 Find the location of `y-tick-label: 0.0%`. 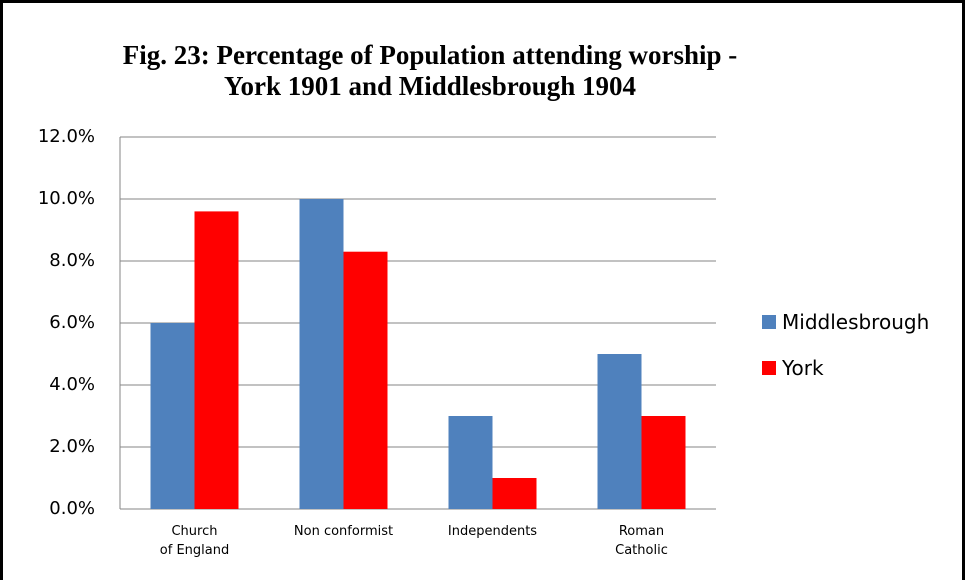

y-tick-label: 0.0% is located at coordinates (72, 508).